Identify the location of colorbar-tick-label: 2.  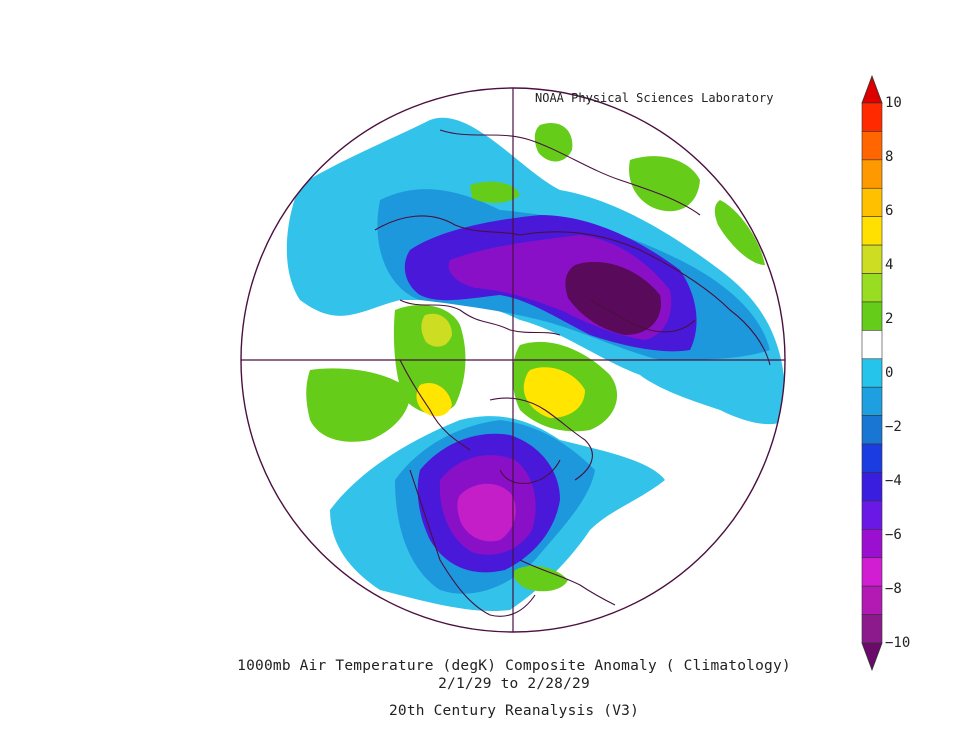
(889, 319).